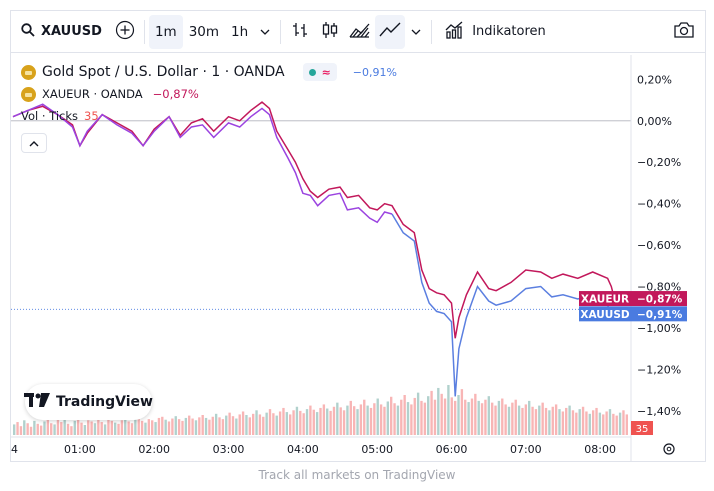 This screenshot has width=714, height=491. Describe the element at coordinates (659, 369) in the screenshot. I see `y-tick-label: −1,20%` at that location.